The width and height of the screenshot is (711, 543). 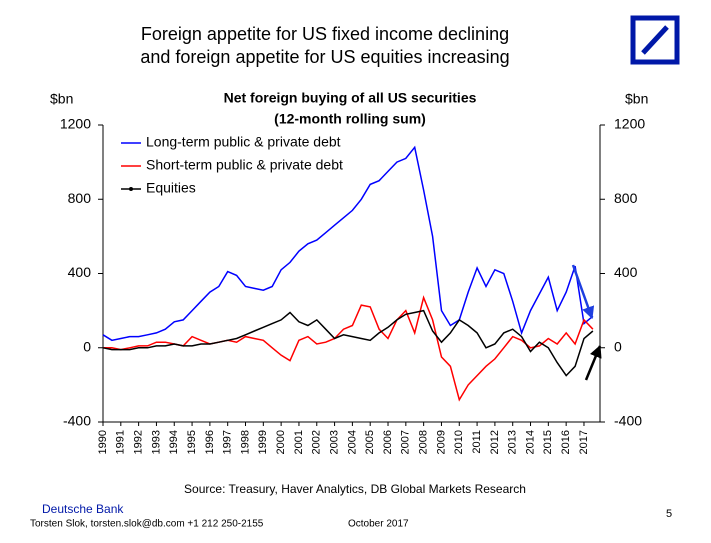 What do you see at coordinates (626, 198) in the screenshot?
I see `y2-tick-label: 800` at bounding box center [626, 198].